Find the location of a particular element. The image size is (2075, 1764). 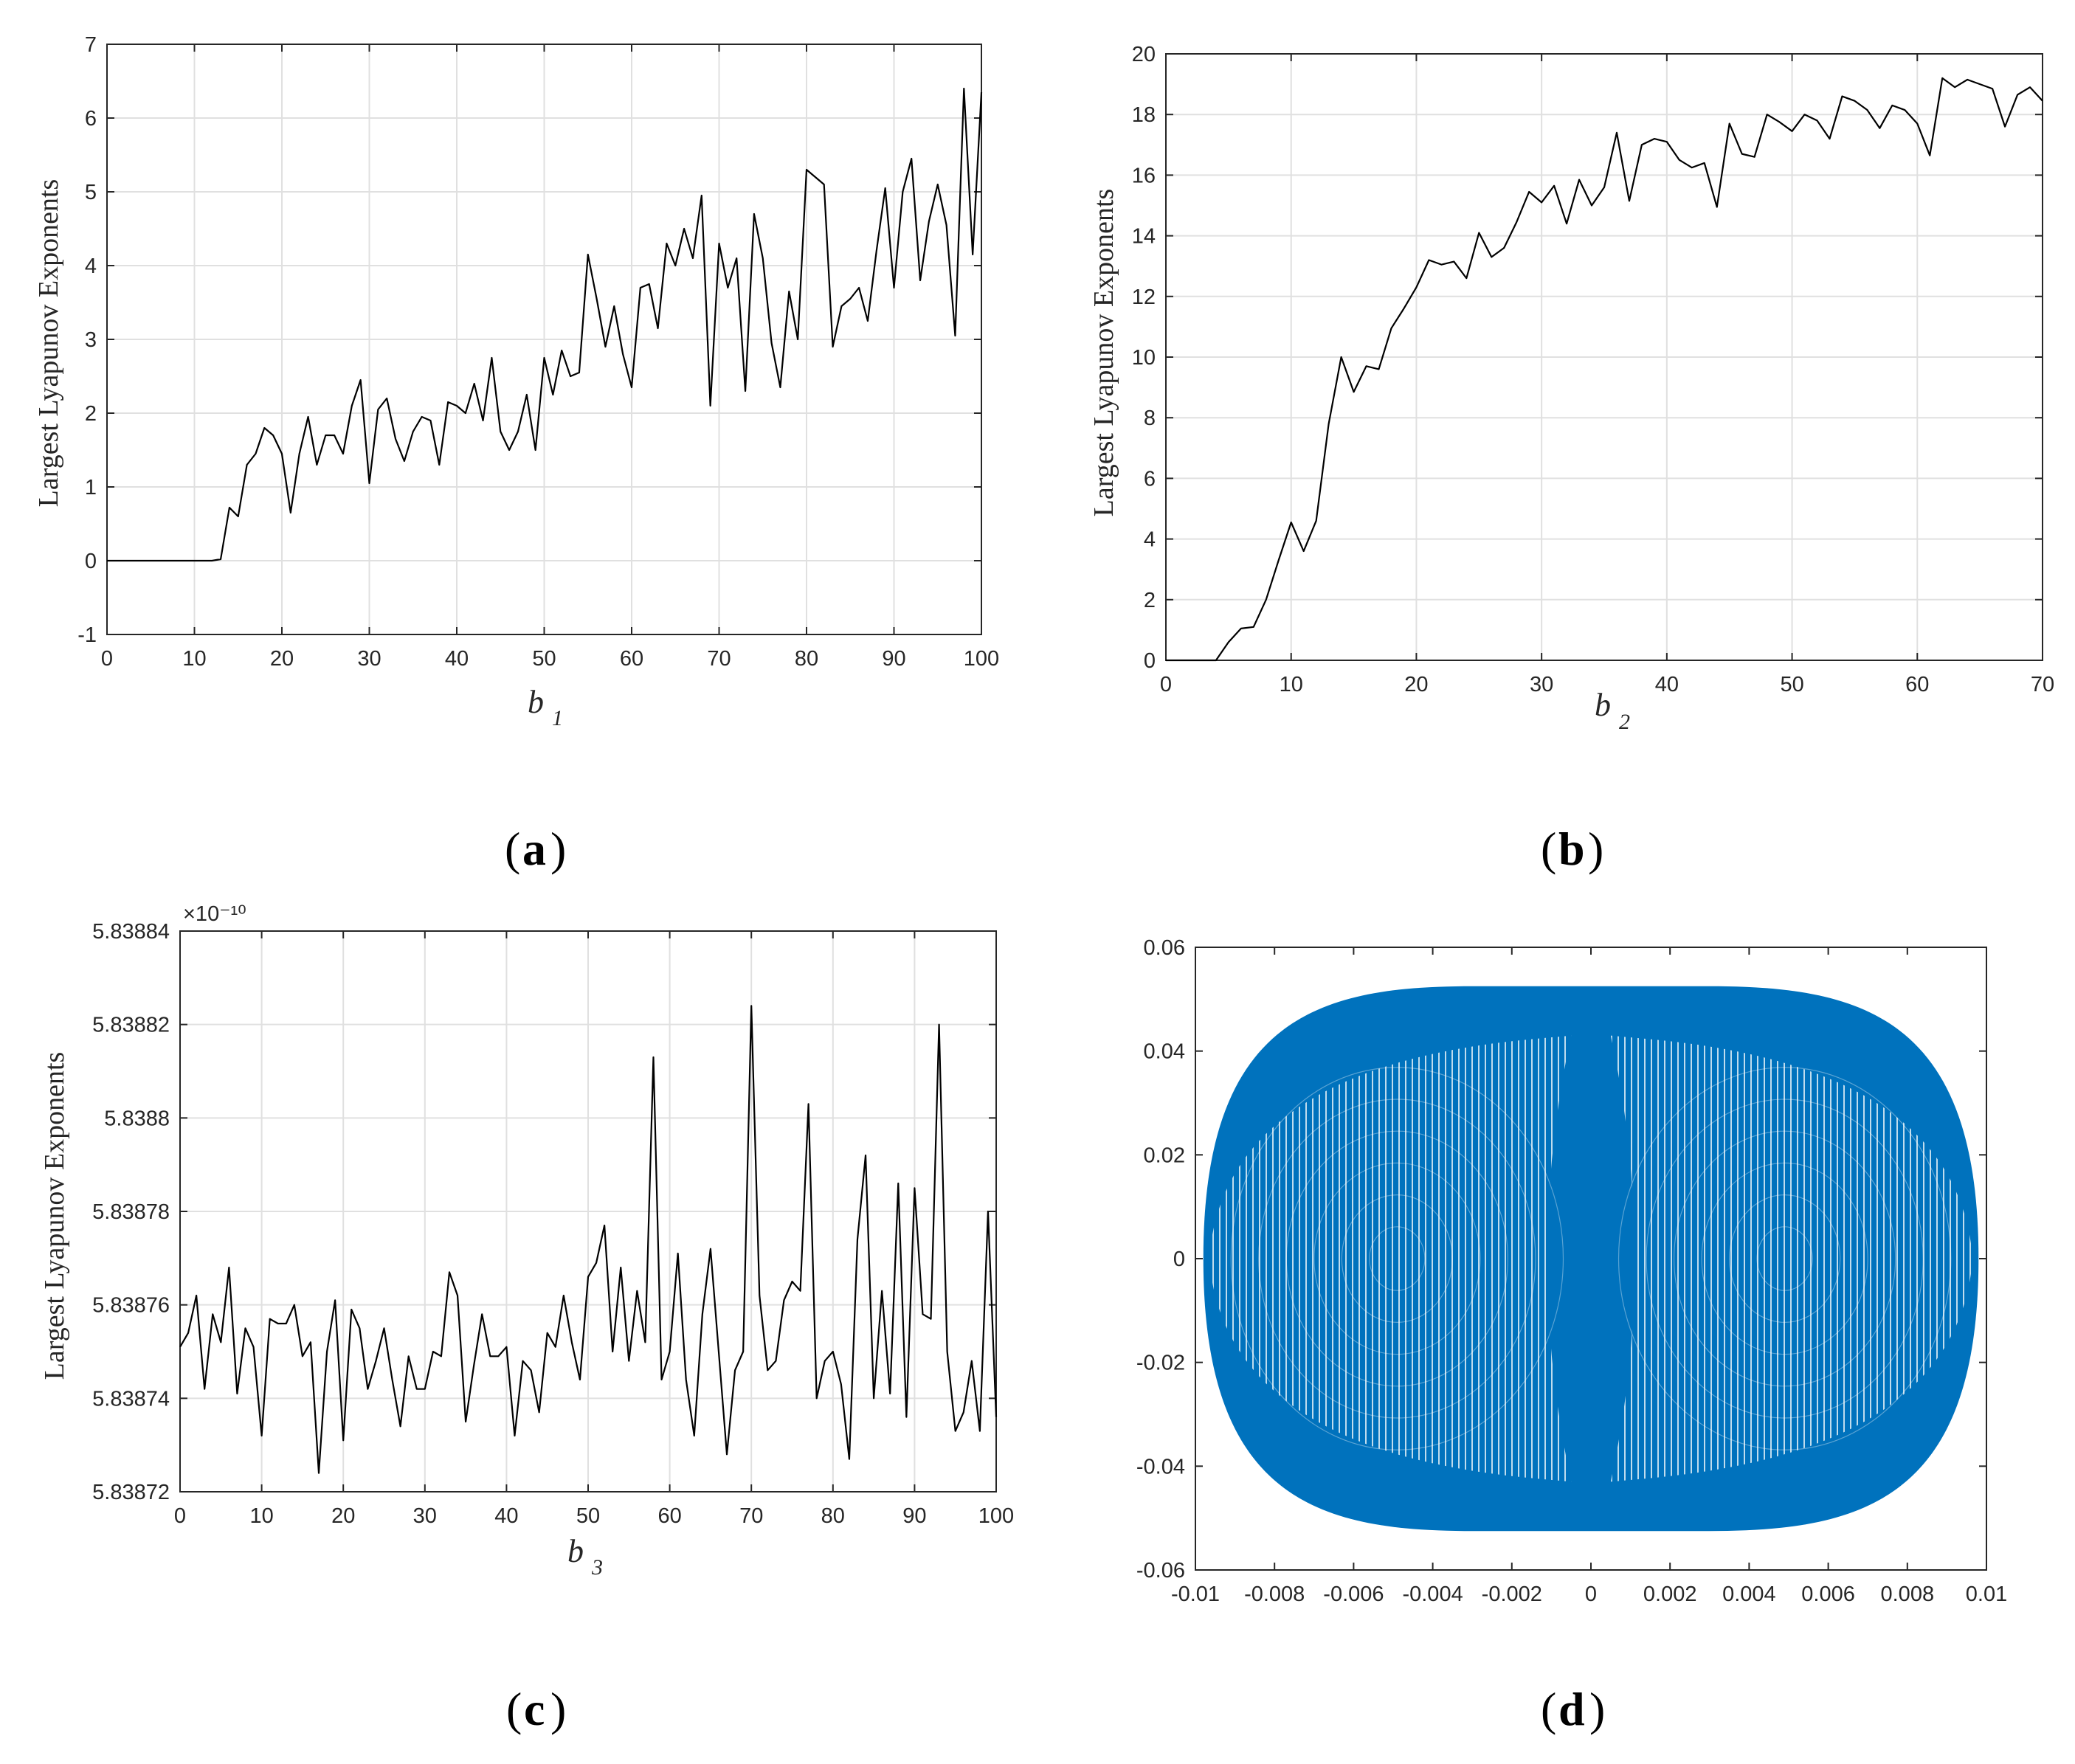

panel-d-xtick-label-1: -0.008 is located at coordinates (1274, 1595).